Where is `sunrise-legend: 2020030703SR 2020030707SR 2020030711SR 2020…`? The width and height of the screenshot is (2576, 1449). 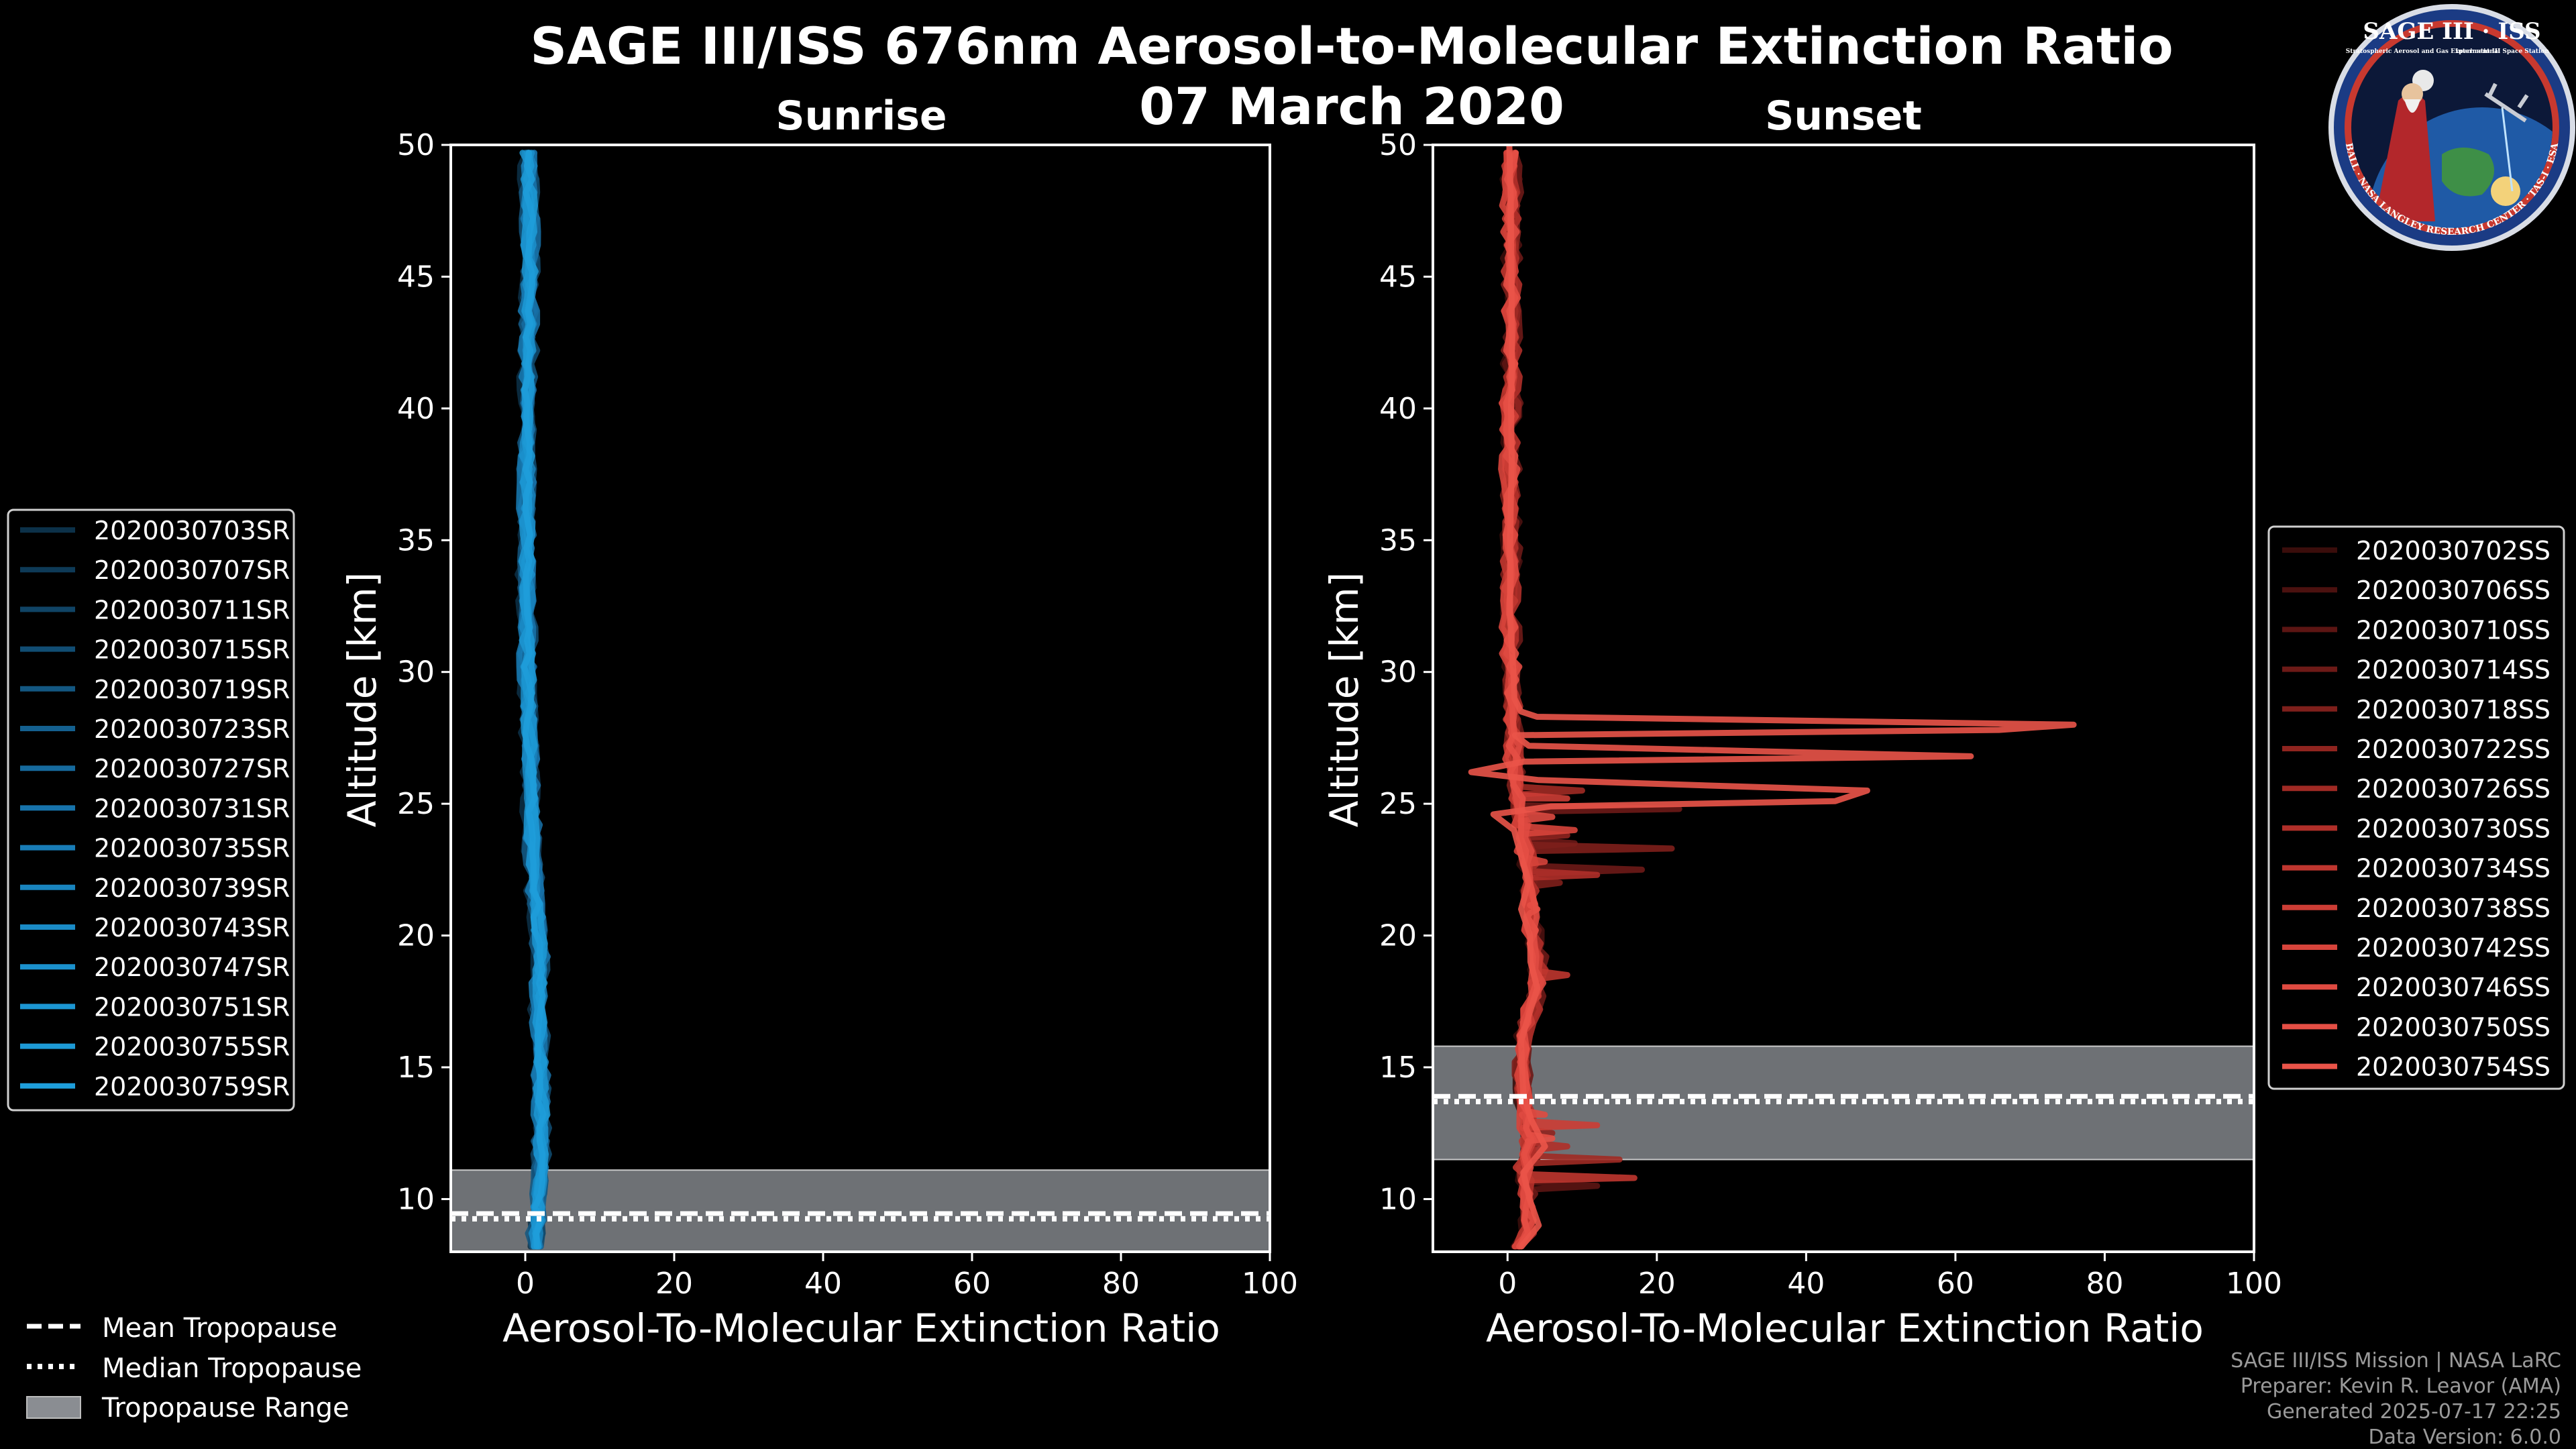
sunrise-legend: 2020030703SR 2020030707SR 2020030711SR 2020… is located at coordinates (151, 810).